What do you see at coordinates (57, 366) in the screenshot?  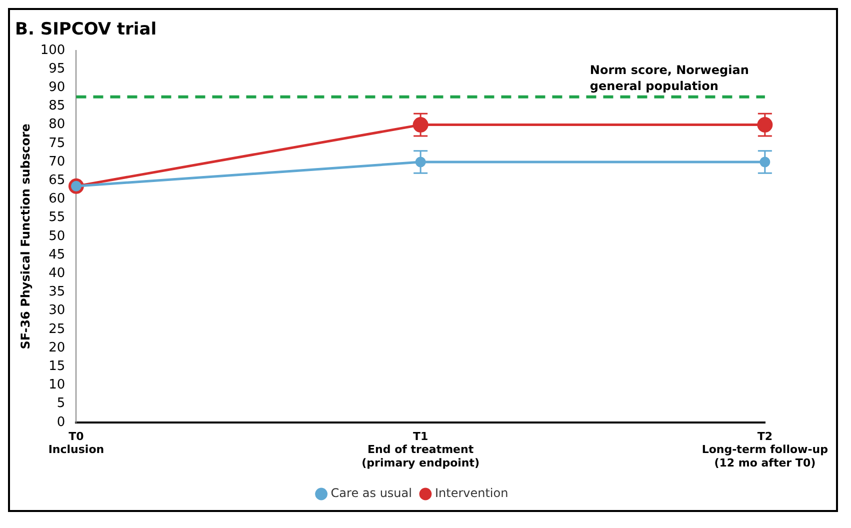 I see `y-tick-label: 15` at bounding box center [57, 366].